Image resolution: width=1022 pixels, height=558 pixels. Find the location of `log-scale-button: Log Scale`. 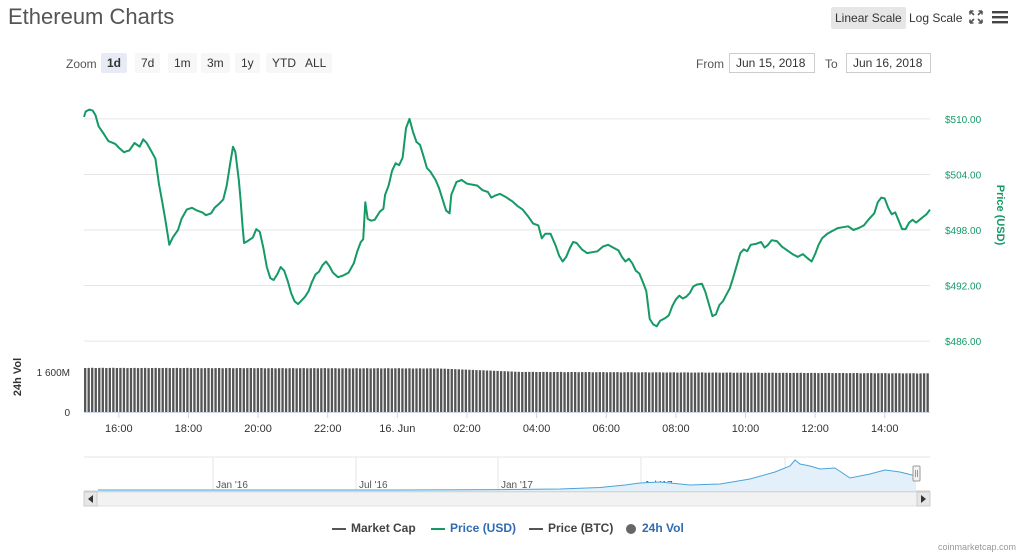

log-scale-button: Log Scale is located at coordinates (936, 18).